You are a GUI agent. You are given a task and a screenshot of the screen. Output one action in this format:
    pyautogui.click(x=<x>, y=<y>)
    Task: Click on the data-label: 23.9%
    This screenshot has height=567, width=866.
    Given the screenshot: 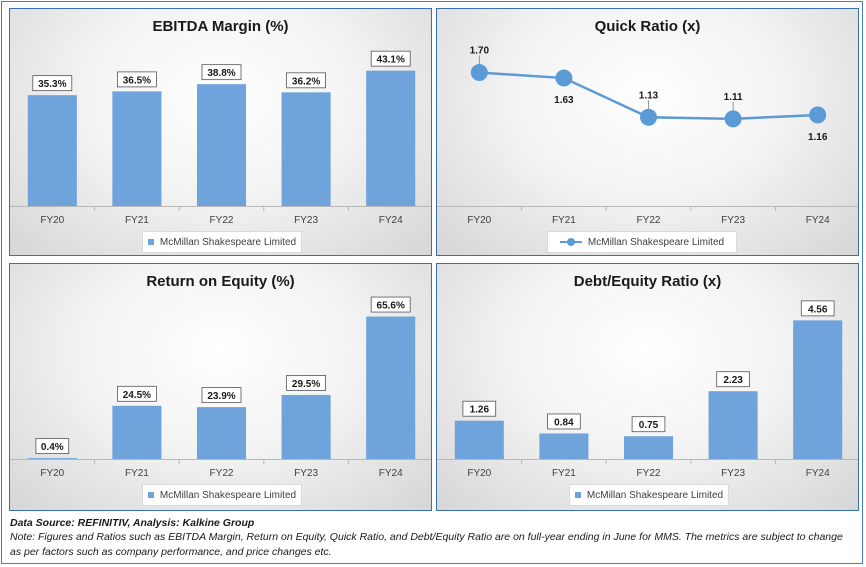 What is the action you would take?
    pyautogui.click(x=221, y=396)
    